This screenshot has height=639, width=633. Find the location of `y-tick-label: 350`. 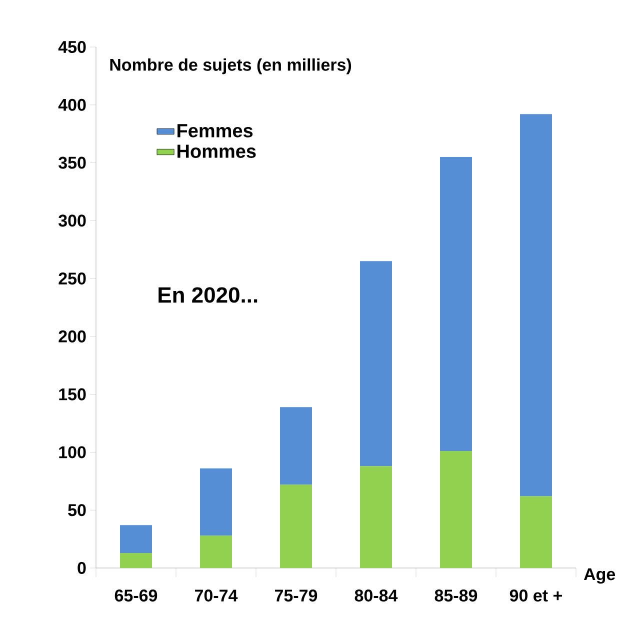

y-tick-label: 350 is located at coordinates (72, 162).